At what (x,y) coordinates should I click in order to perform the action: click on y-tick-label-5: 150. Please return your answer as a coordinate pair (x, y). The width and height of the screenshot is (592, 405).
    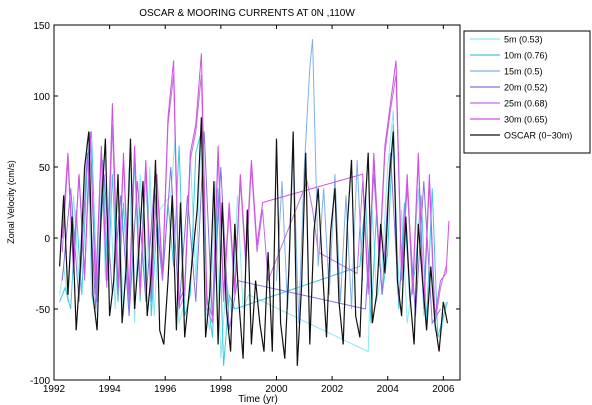
    Looking at the image, I should click on (41, 26).